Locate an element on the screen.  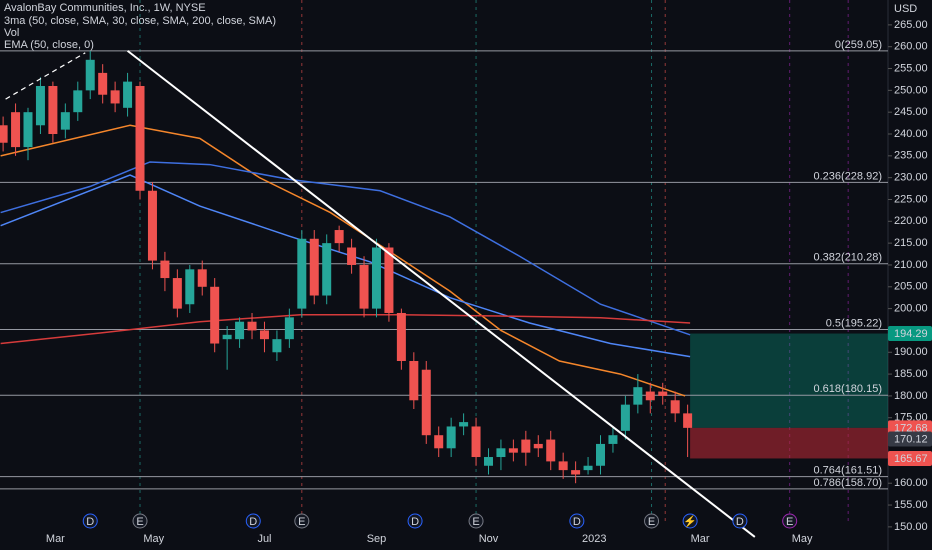
price-label: 165.67 is located at coordinates (911, 459).